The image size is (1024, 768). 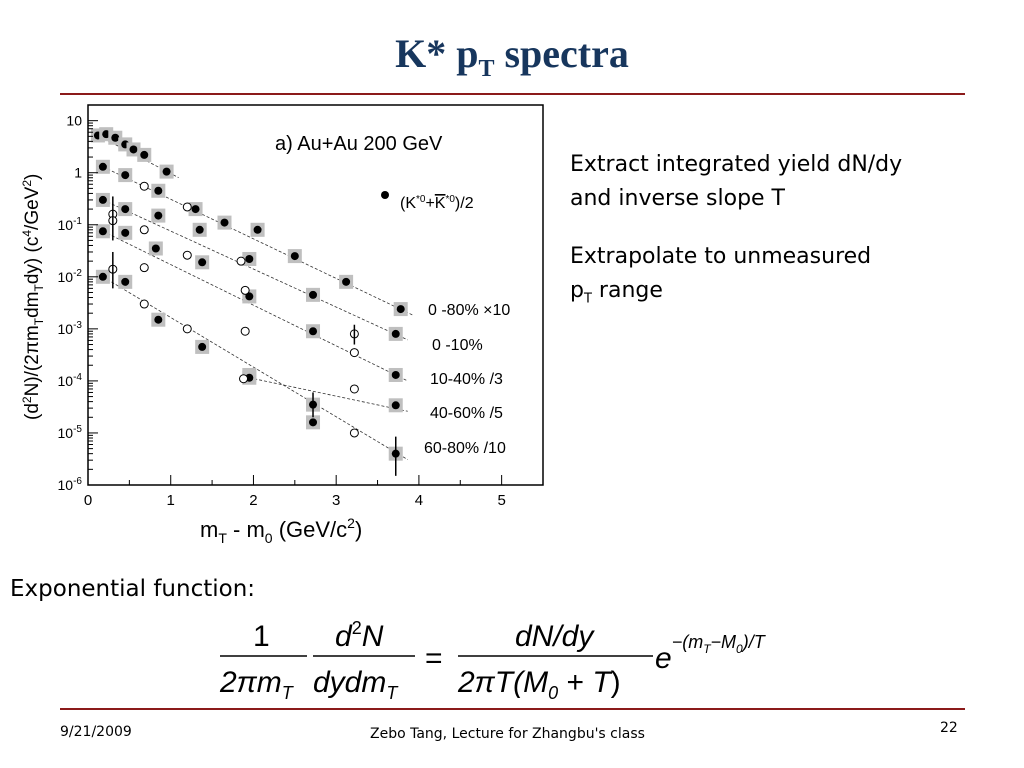 What do you see at coordinates (512, 709) in the screenshot?
I see `footer-divider` at bounding box center [512, 709].